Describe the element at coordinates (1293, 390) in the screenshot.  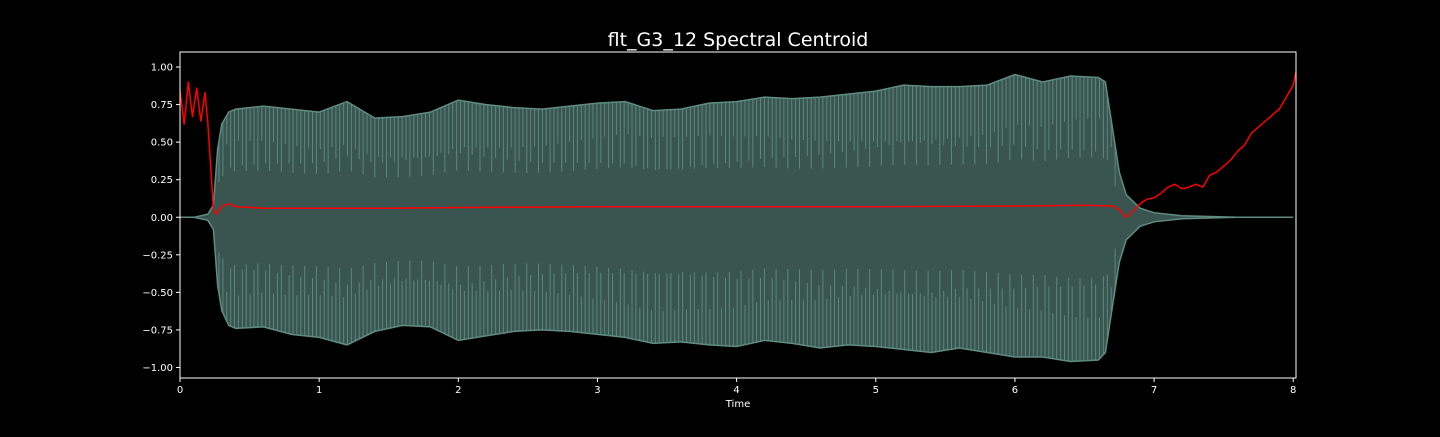
I see `x-tick-label: 8` at that location.